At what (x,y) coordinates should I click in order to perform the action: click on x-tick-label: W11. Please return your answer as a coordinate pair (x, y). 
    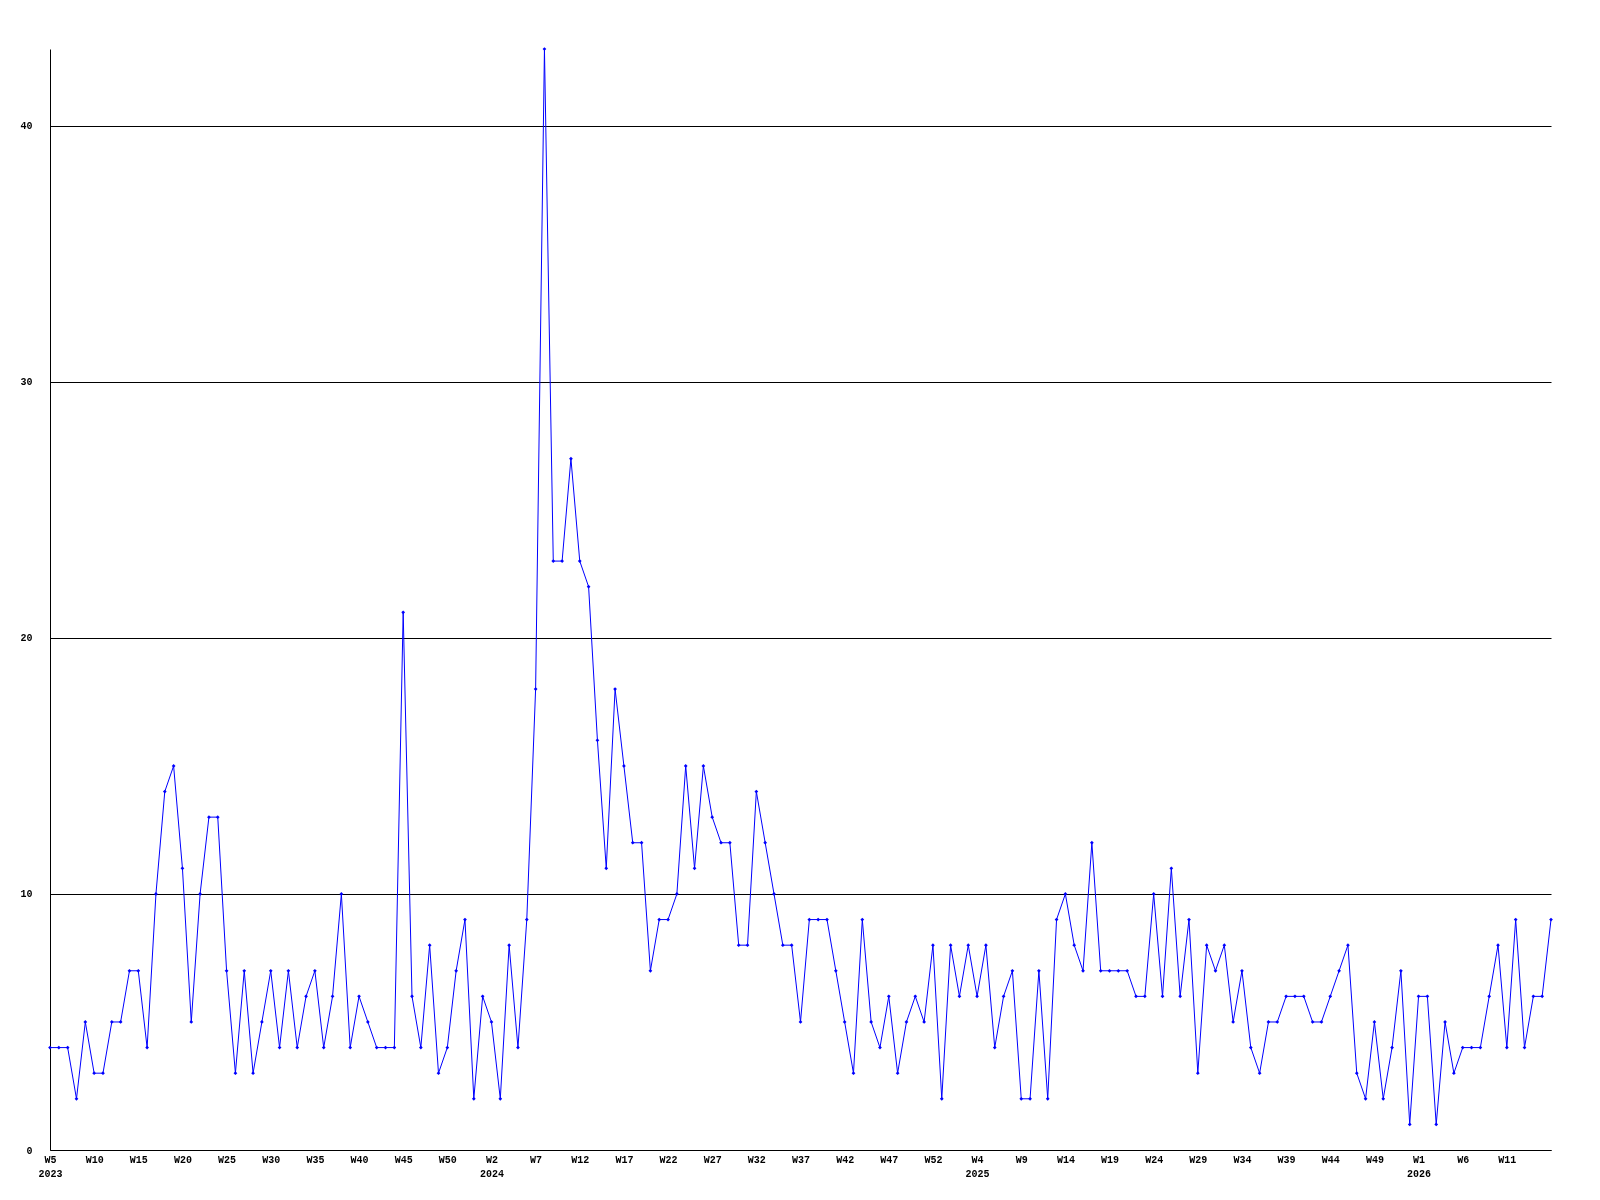
    Looking at the image, I should click on (1507, 1160).